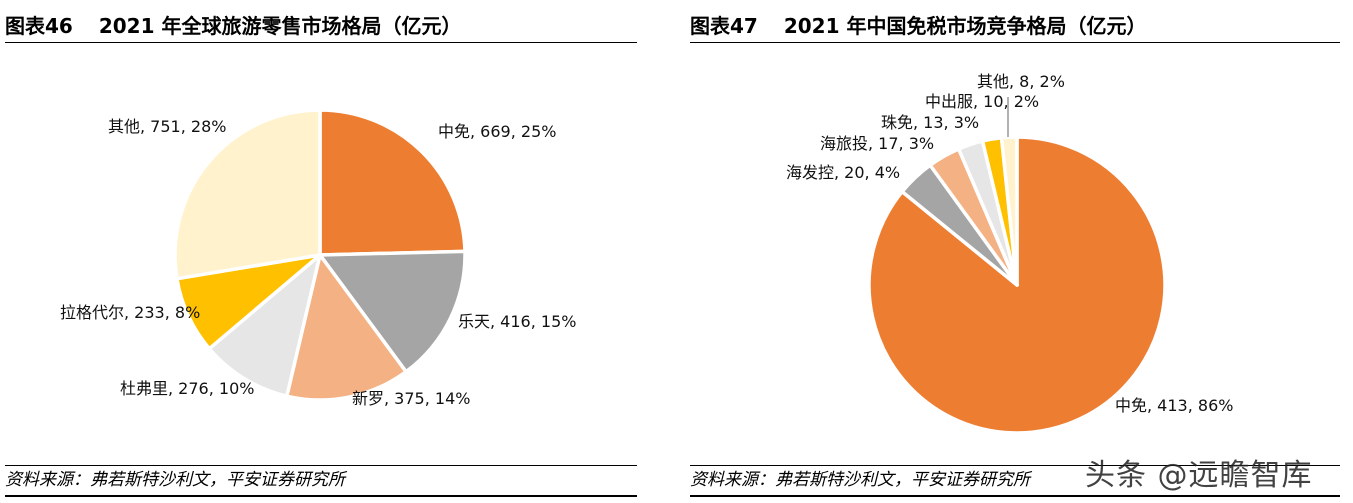 Image resolution: width=1353 pixels, height=503 pixels. What do you see at coordinates (965, 26) in the screenshot?
I see `title-text: 2021 年中国免税市场竞争格局（亿元）` at bounding box center [965, 26].